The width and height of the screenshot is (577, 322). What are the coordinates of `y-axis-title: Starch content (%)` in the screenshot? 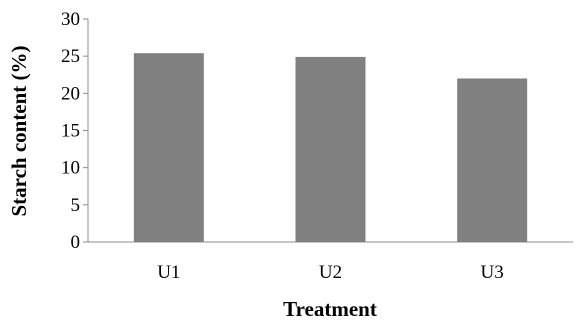 It's located at (19, 130).